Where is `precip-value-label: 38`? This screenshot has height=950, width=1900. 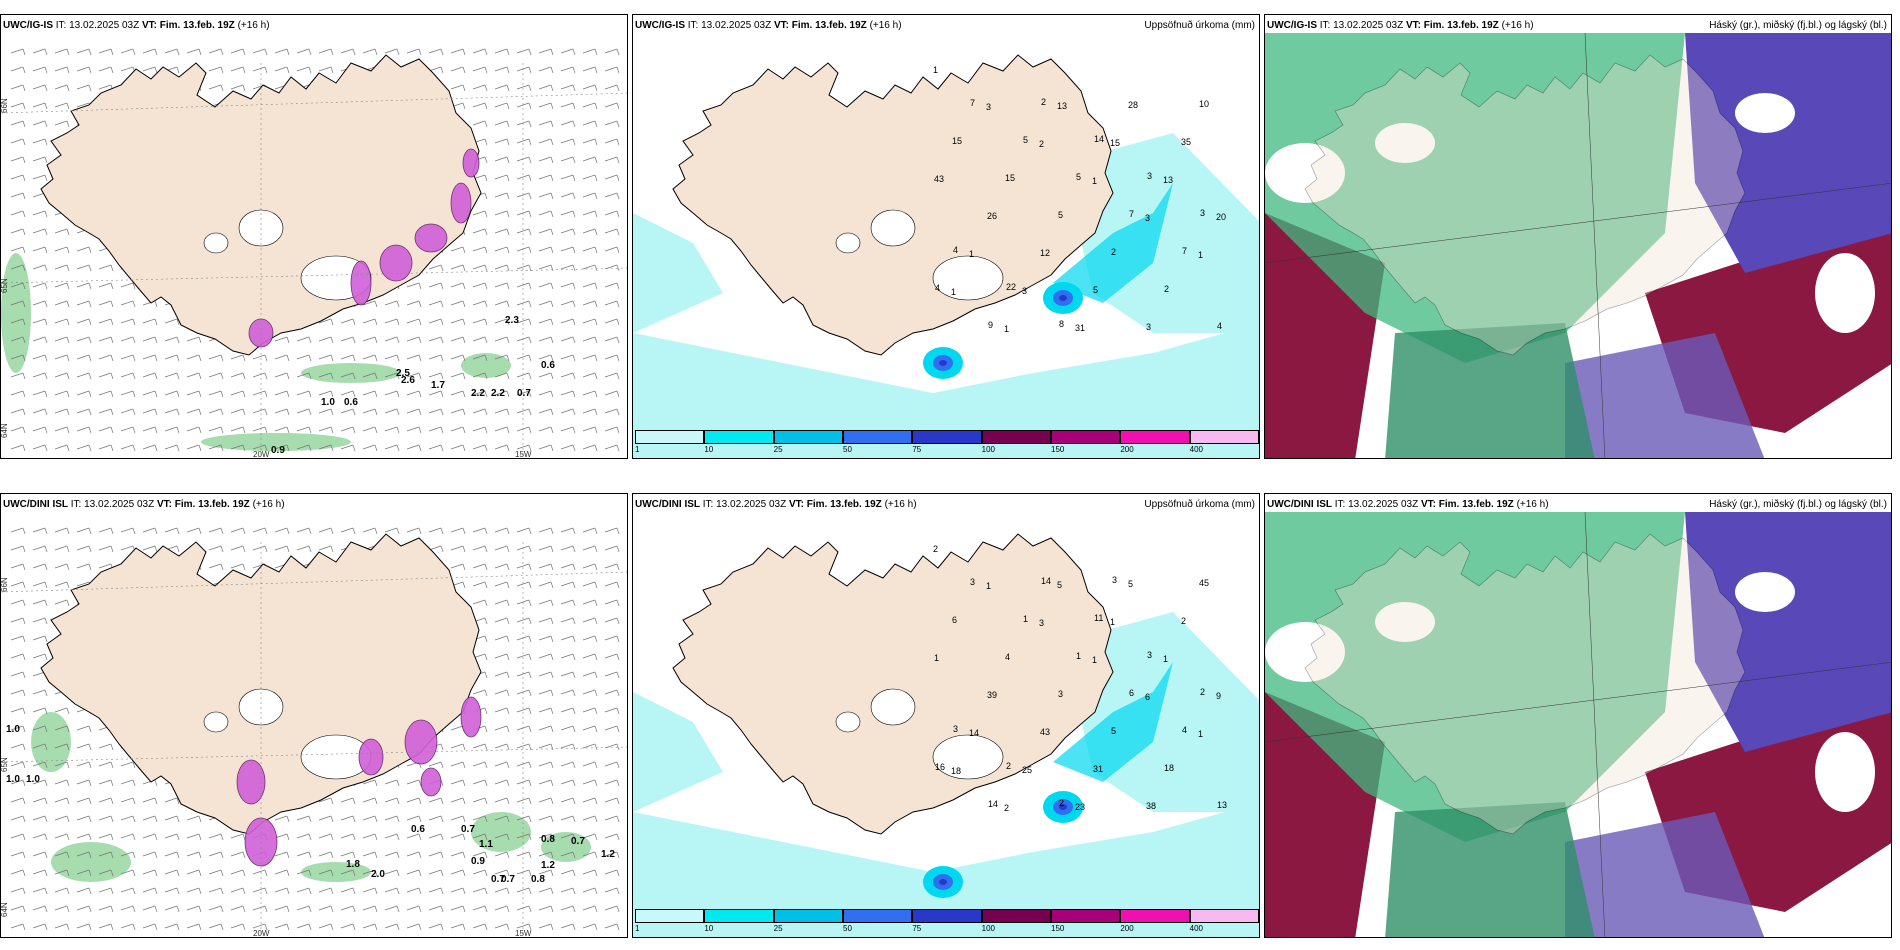
precip-value-label: 38 is located at coordinates (1151, 806).